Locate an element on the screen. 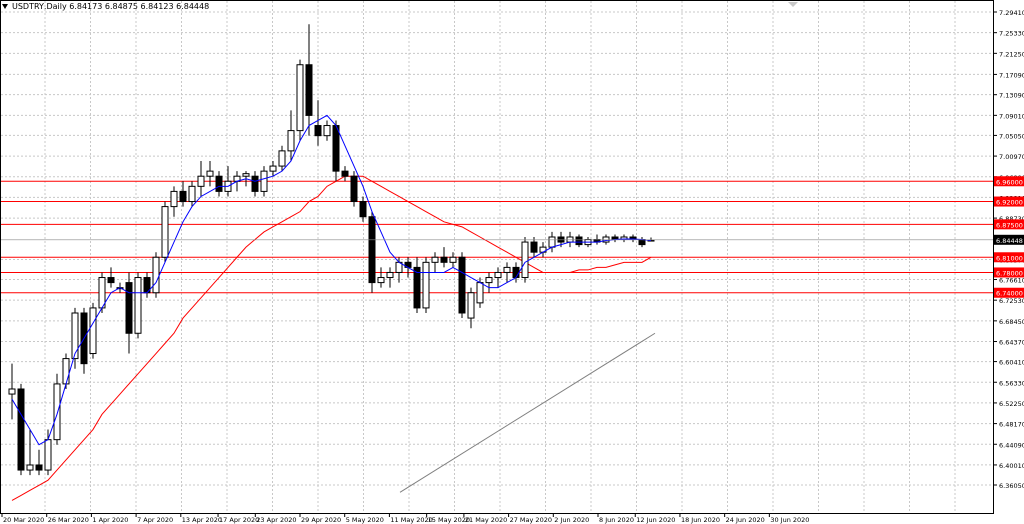 The height and width of the screenshot is (524, 1024). y-tick-label: 6.52250 is located at coordinates (1011, 404).